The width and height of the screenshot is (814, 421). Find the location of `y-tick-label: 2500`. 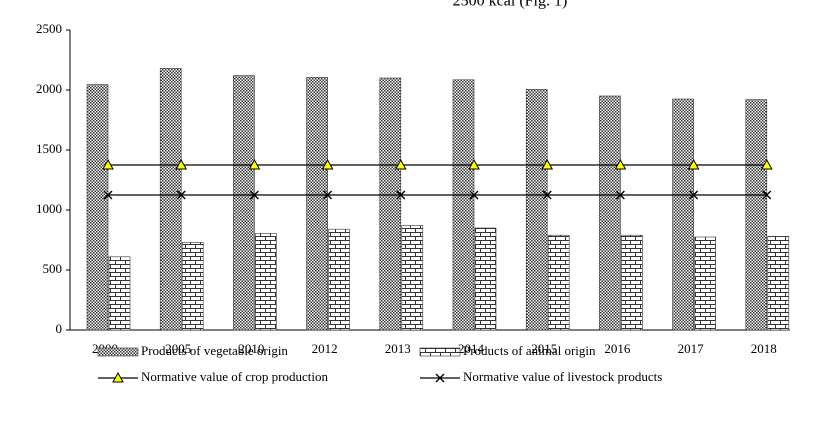

y-tick-label: 2500 is located at coordinates (49, 28).